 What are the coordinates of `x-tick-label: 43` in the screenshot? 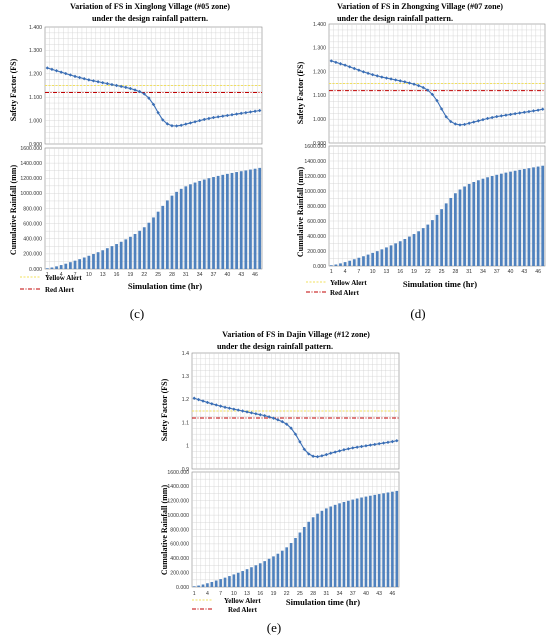 It's located at (379, 594).